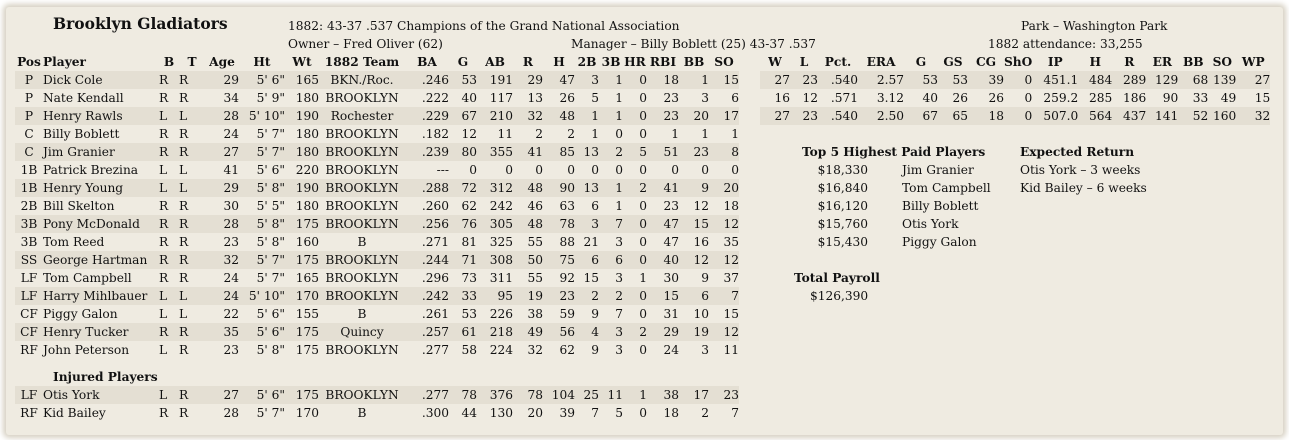 The image size is (1289, 440). I want to click on batting-cell: 13, so click(535, 98).